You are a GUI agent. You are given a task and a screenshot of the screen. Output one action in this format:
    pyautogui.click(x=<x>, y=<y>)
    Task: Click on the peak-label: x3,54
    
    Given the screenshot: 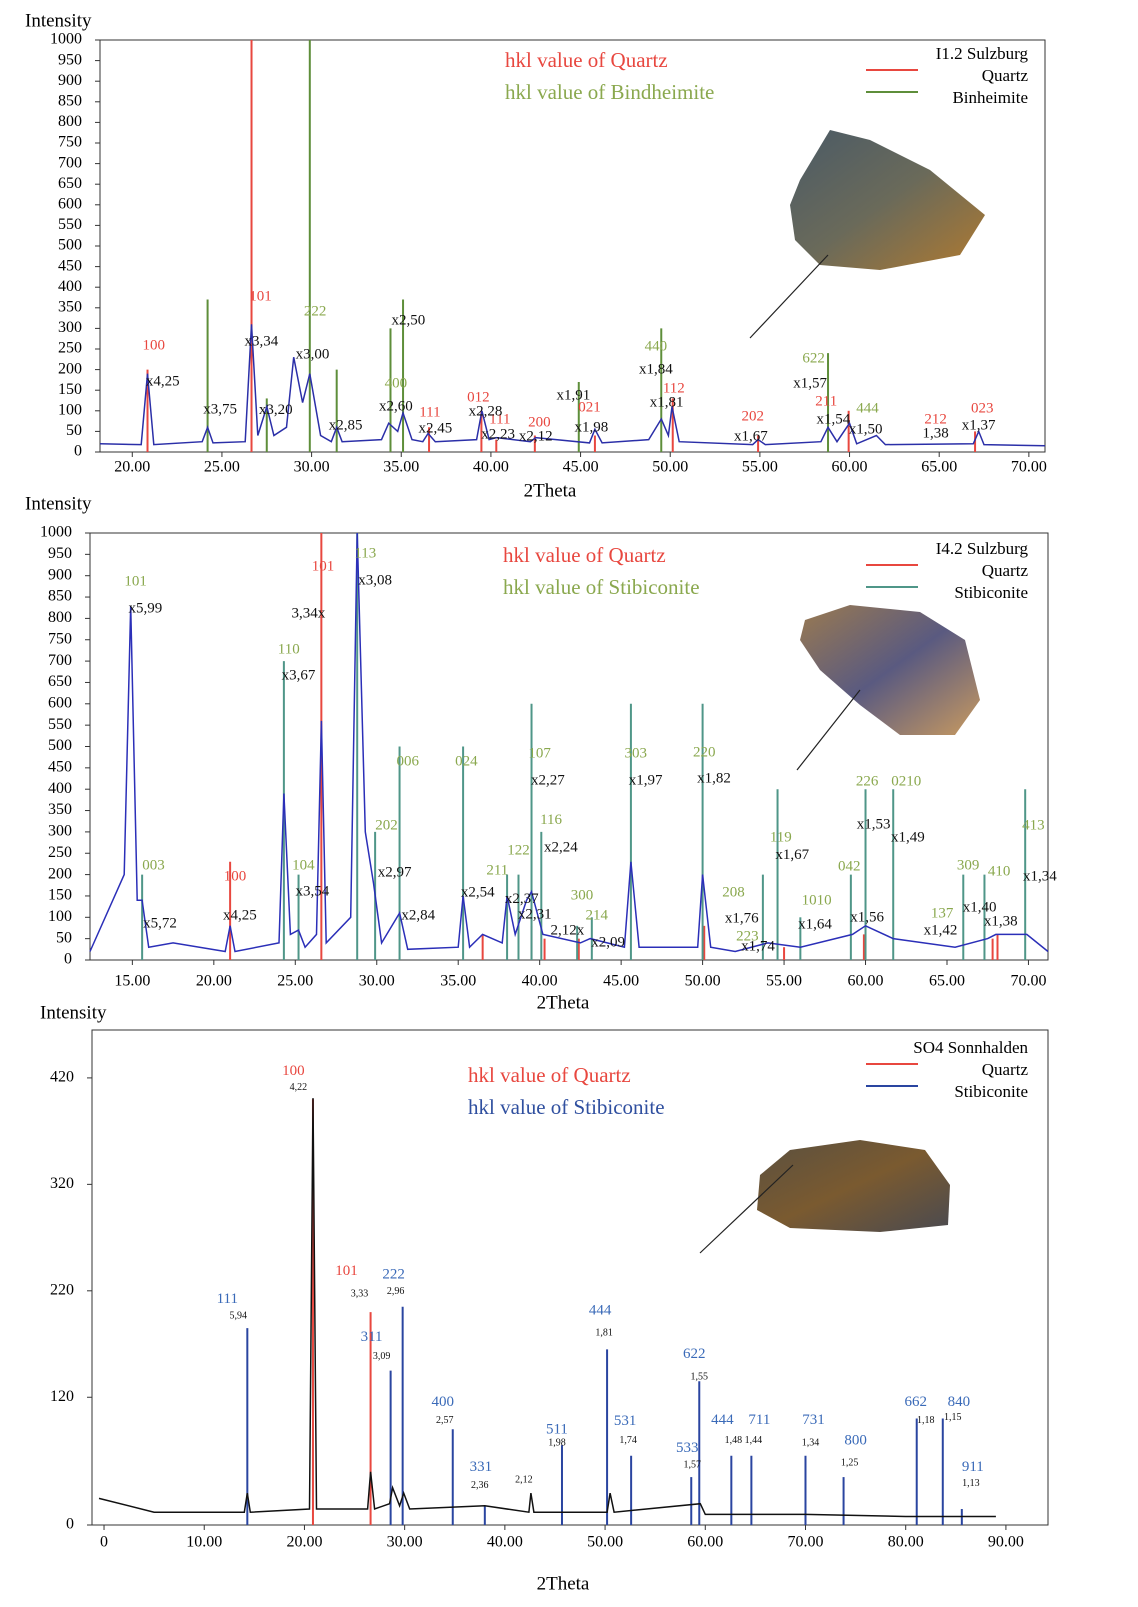 What is the action you would take?
    pyautogui.click(x=313, y=892)
    